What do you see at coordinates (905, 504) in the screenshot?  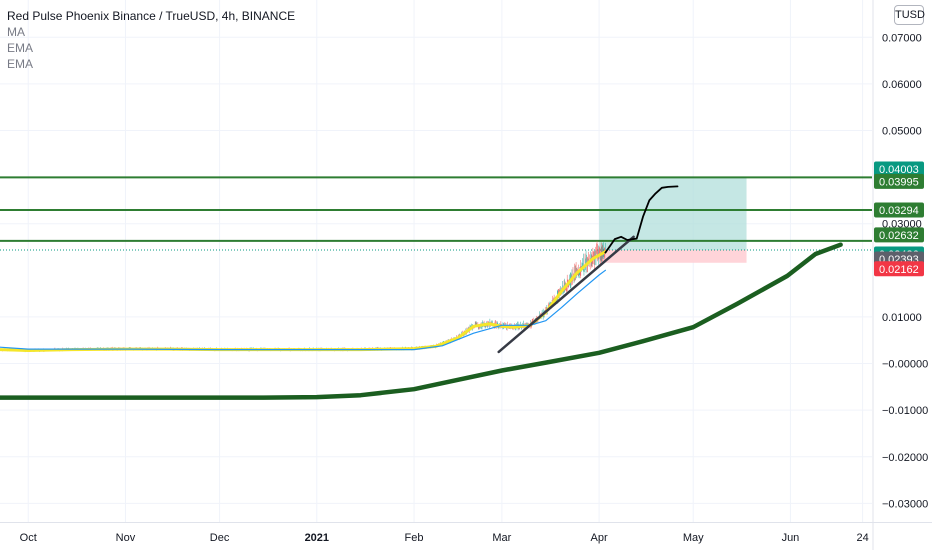 I see `y-tick-label: −0.03000` at bounding box center [905, 504].